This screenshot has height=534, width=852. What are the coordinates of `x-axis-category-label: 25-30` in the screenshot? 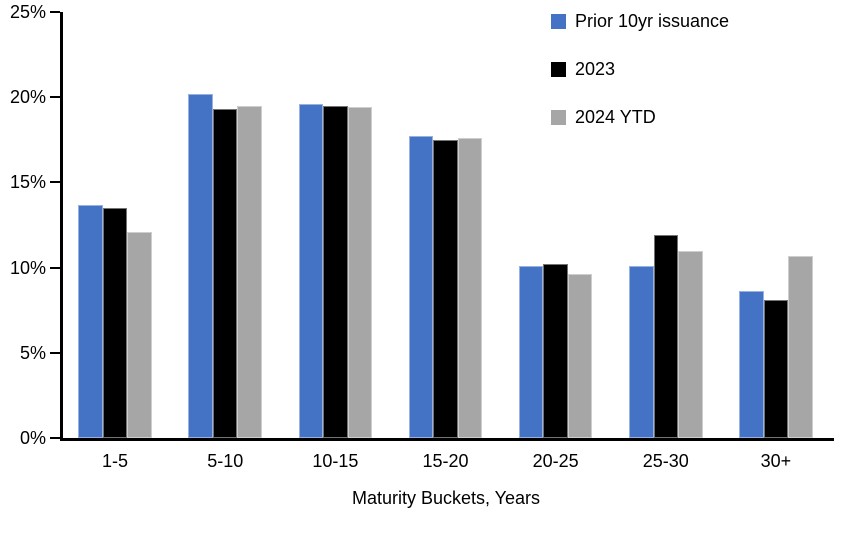 It's located at (665, 461).